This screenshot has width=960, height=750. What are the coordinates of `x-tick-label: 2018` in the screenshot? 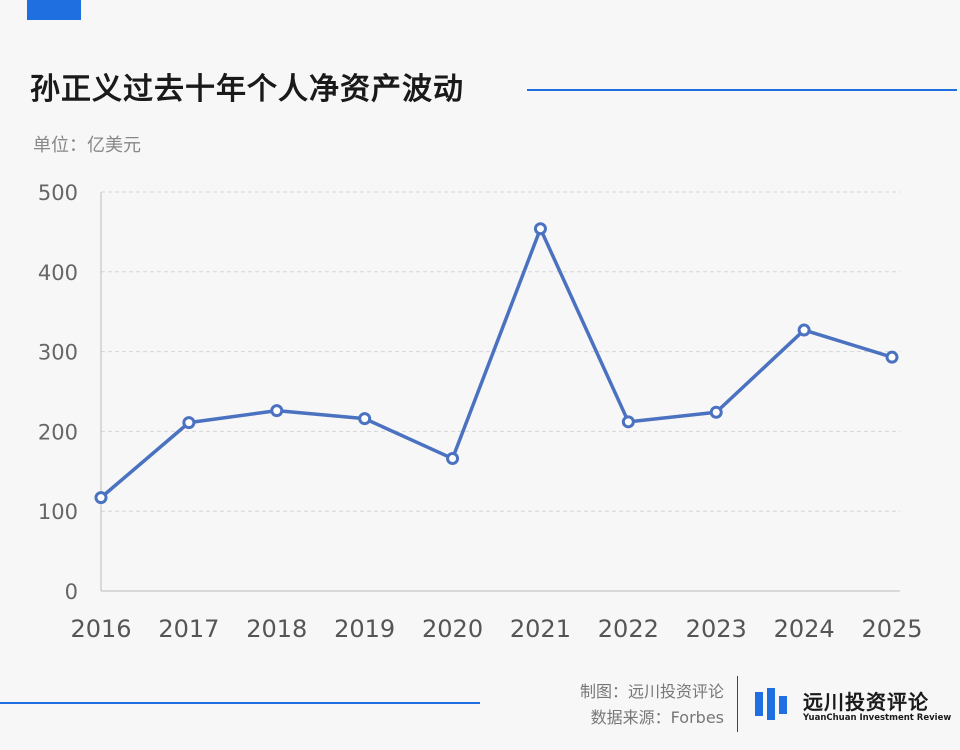 It's located at (276, 629).